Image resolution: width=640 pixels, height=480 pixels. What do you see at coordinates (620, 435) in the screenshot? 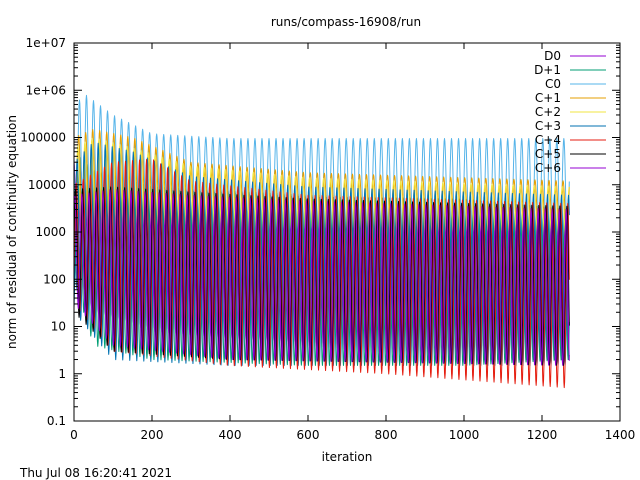
I see `x-tick-label: 1400` at bounding box center [620, 435].